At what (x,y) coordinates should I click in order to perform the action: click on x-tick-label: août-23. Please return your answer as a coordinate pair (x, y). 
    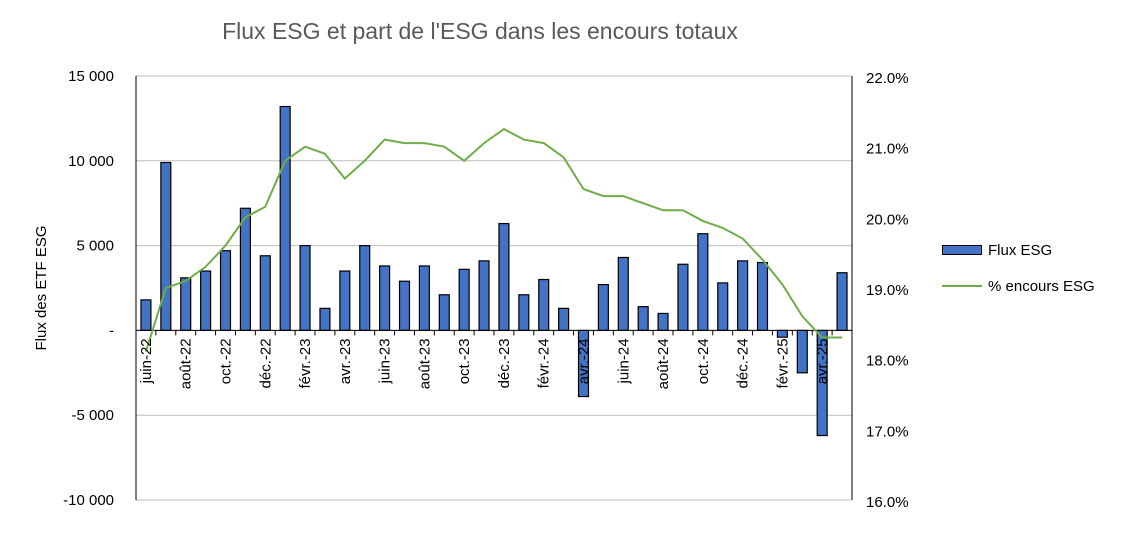
    Looking at the image, I should click on (424, 363).